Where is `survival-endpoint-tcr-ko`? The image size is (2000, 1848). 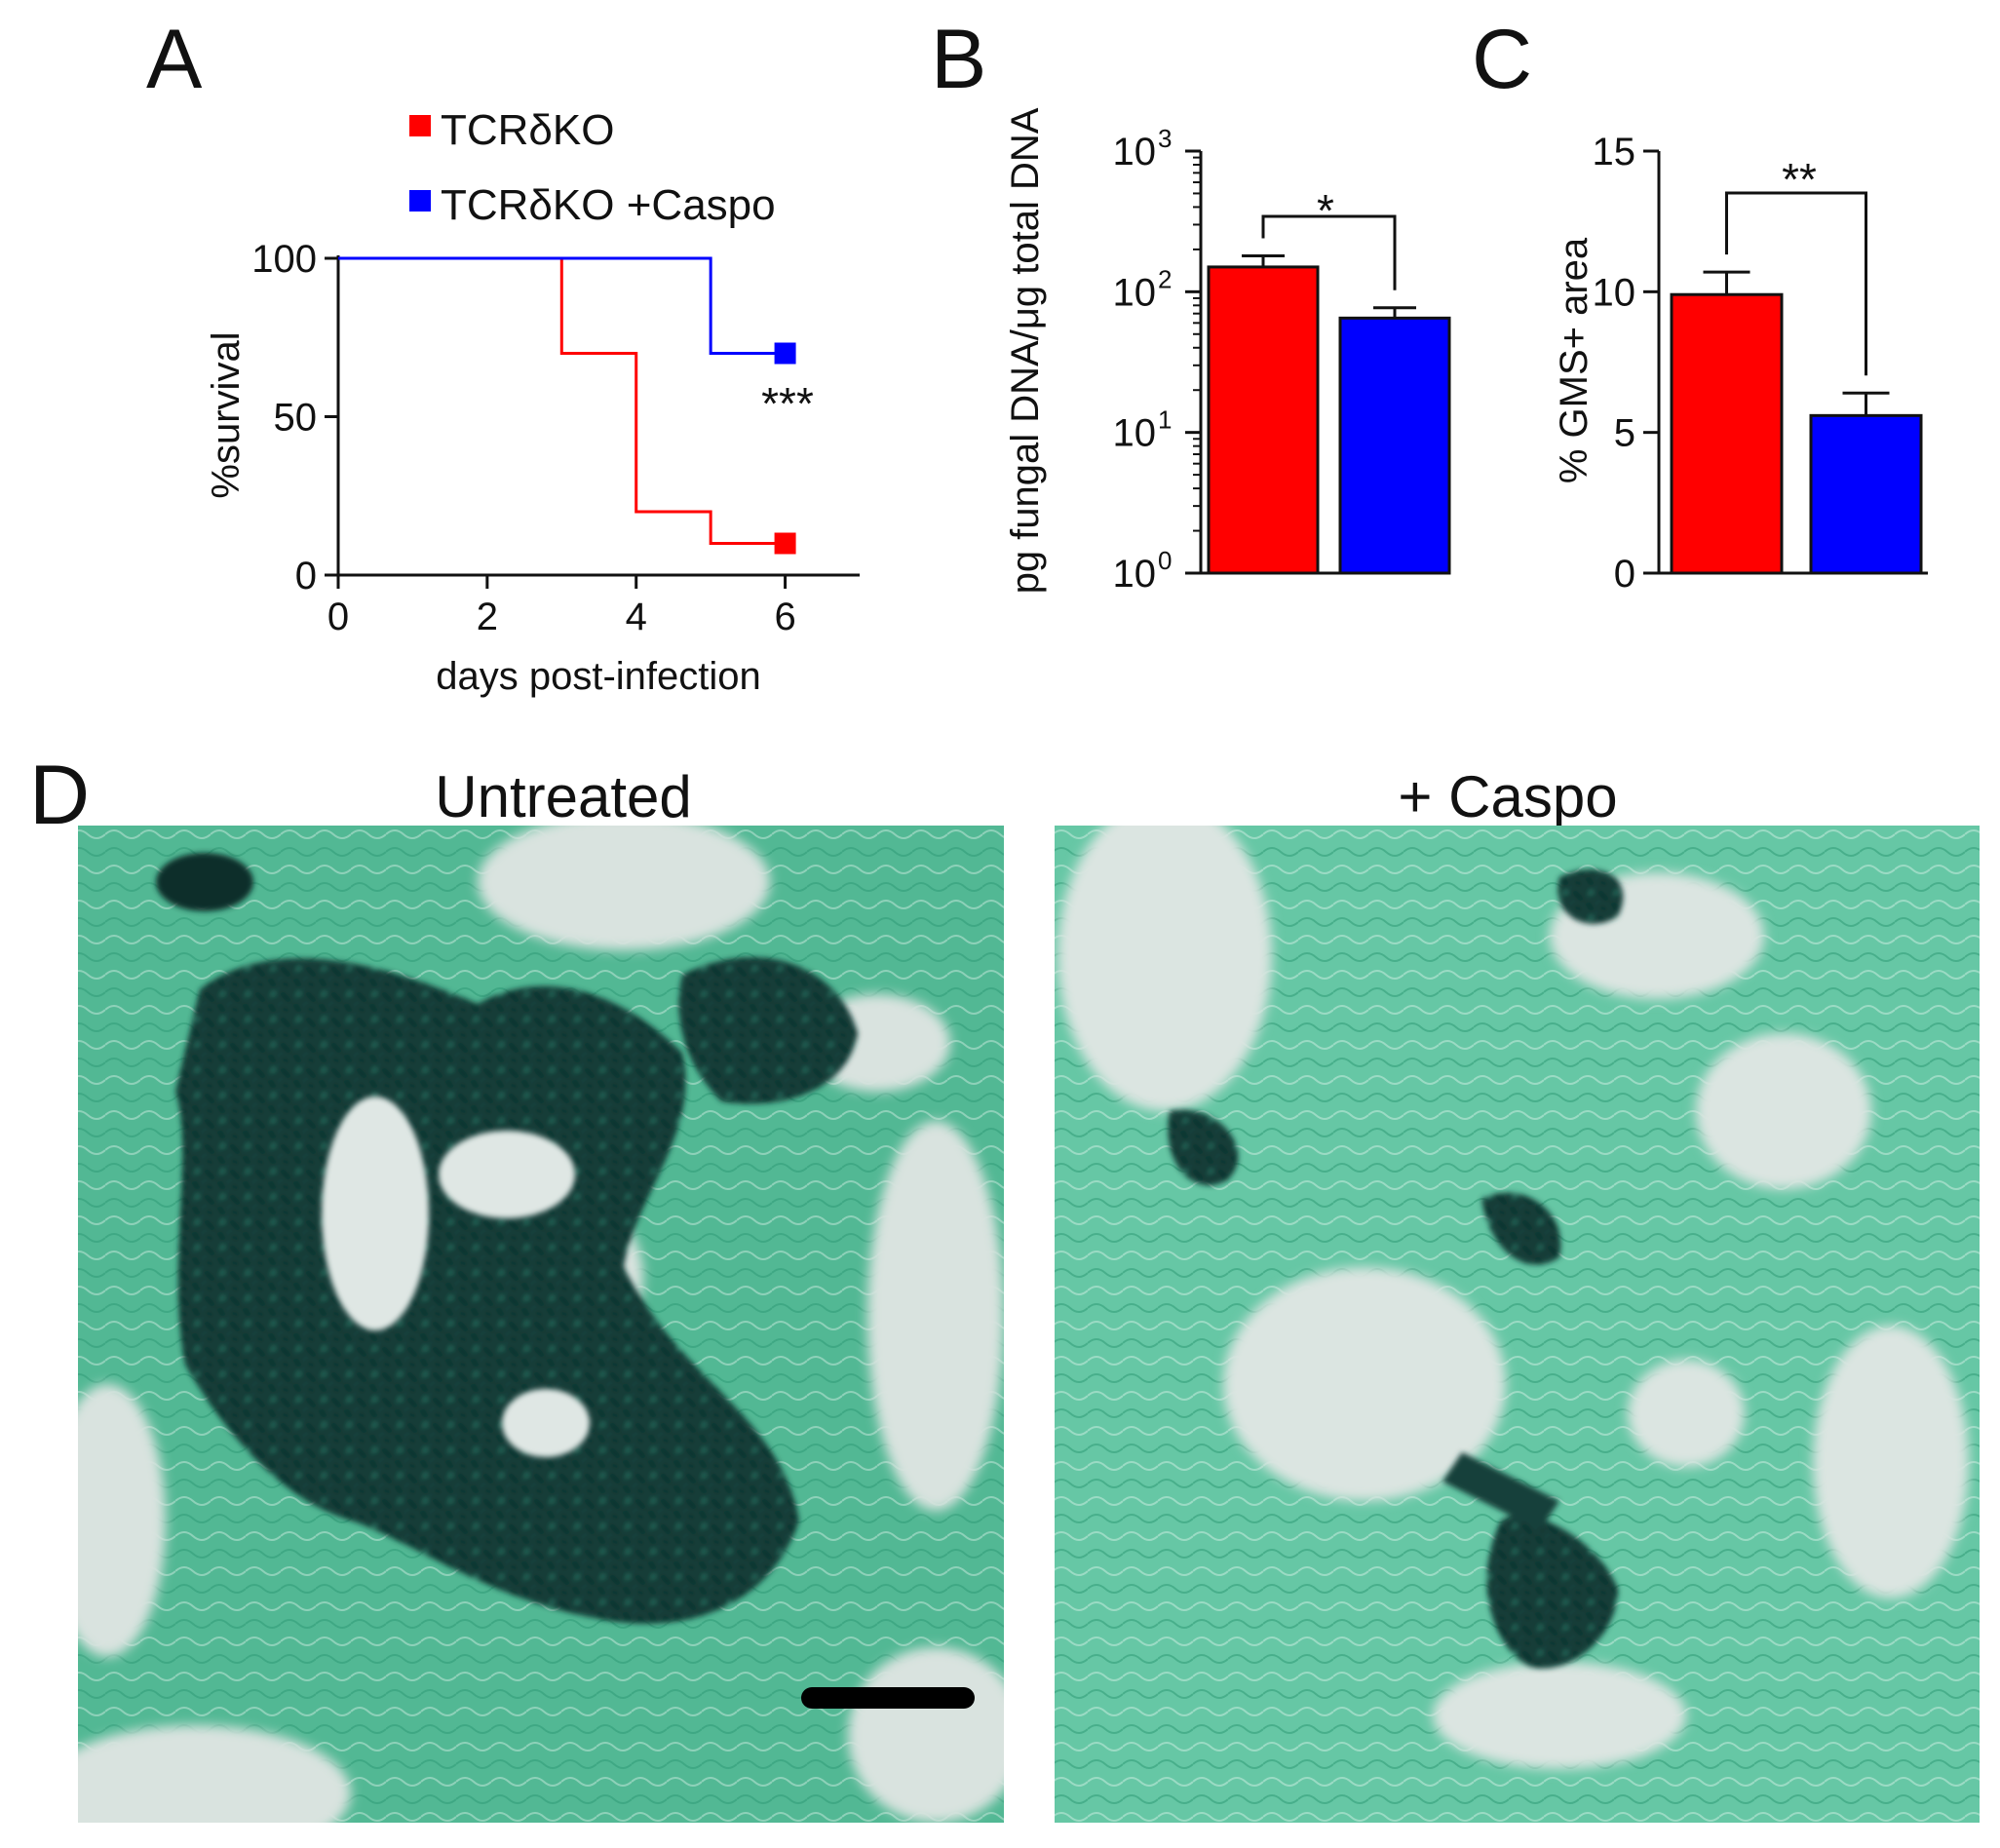 survival-endpoint-tcr-ko is located at coordinates (785, 543).